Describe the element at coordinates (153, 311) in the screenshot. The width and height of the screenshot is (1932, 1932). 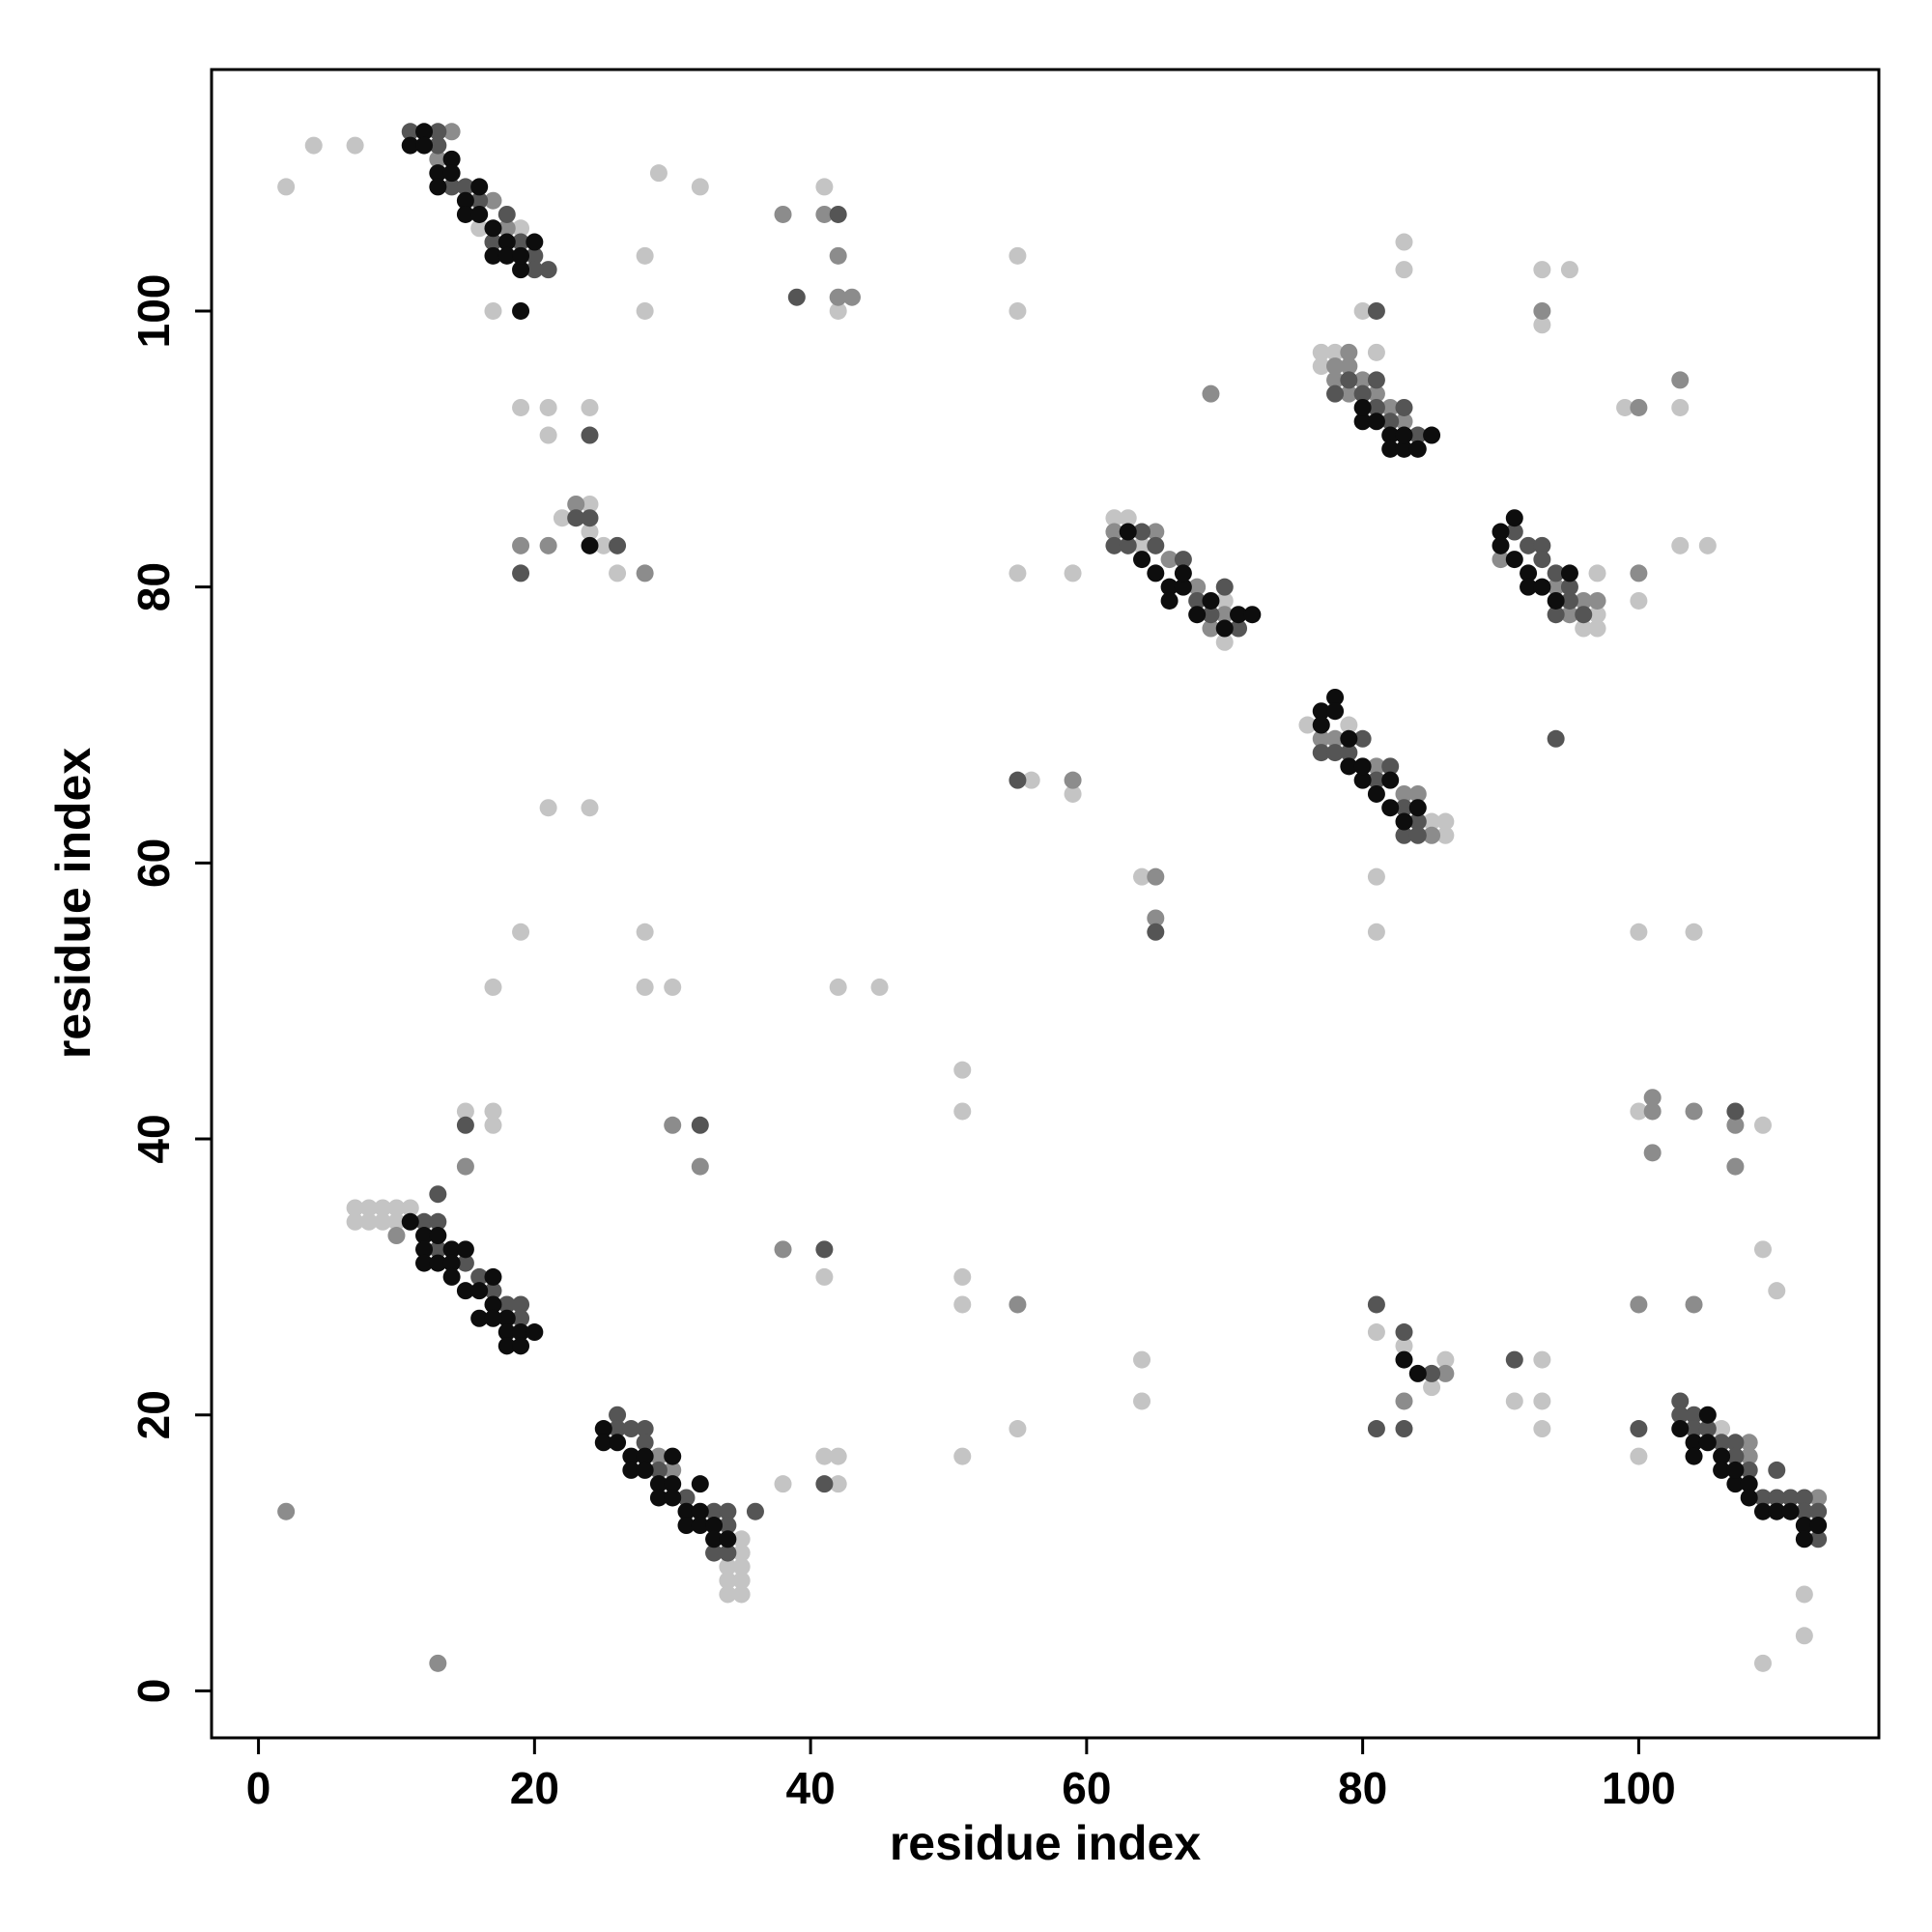
I see `y-tick-label: 100` at that location.